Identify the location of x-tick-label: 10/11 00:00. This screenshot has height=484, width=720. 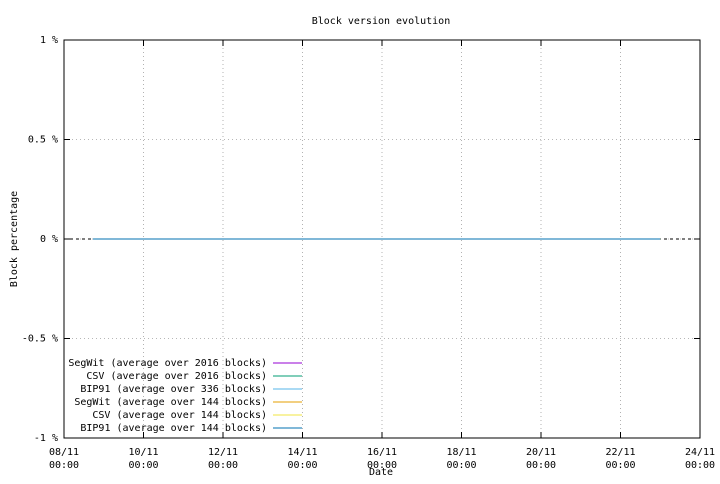
(143, 459).